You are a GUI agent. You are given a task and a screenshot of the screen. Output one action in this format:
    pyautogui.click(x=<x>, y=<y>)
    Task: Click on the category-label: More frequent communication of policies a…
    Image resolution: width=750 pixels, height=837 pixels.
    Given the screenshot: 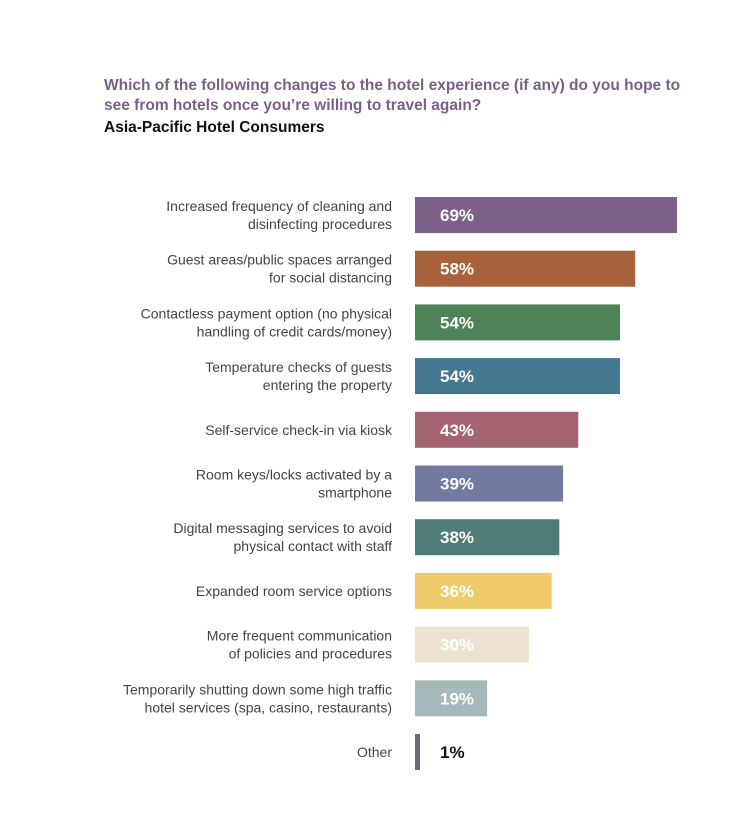 What is the action you would take?
    pyautogui.click(x=299, y=645)
    